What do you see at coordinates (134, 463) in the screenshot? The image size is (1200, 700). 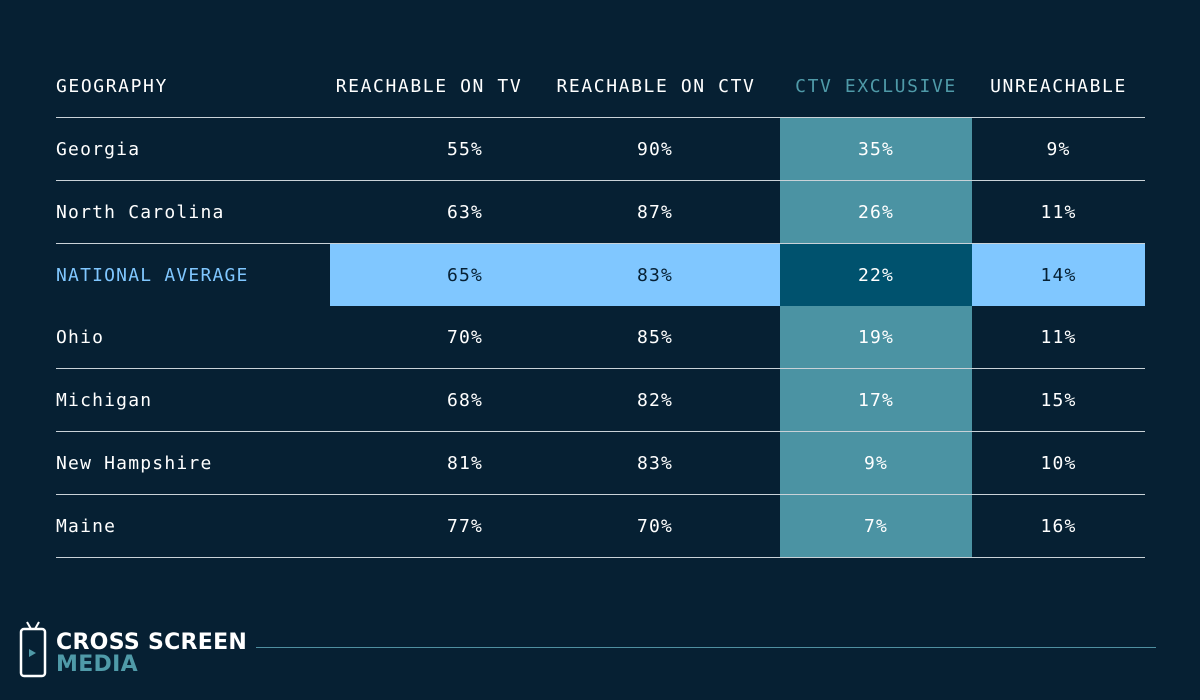 I see `geography-cell: New Hampshire` at bounding box center [134, 463].